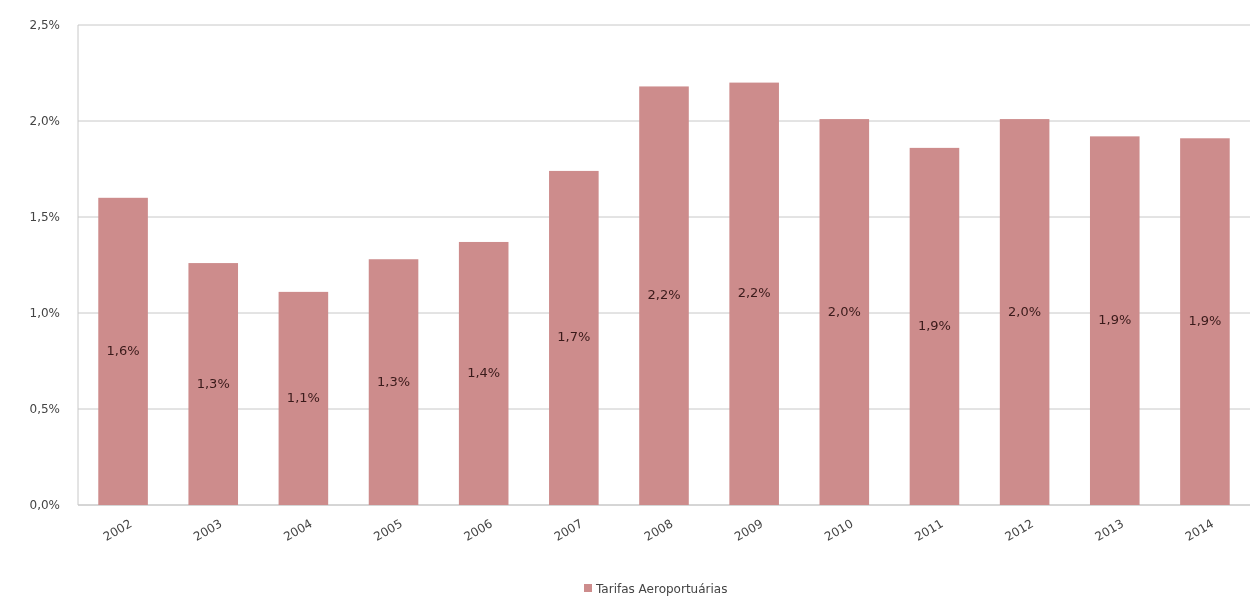 This screenshot has height=601, width=1255. I want to click on data-label: 1,4%, so click(484, 372).